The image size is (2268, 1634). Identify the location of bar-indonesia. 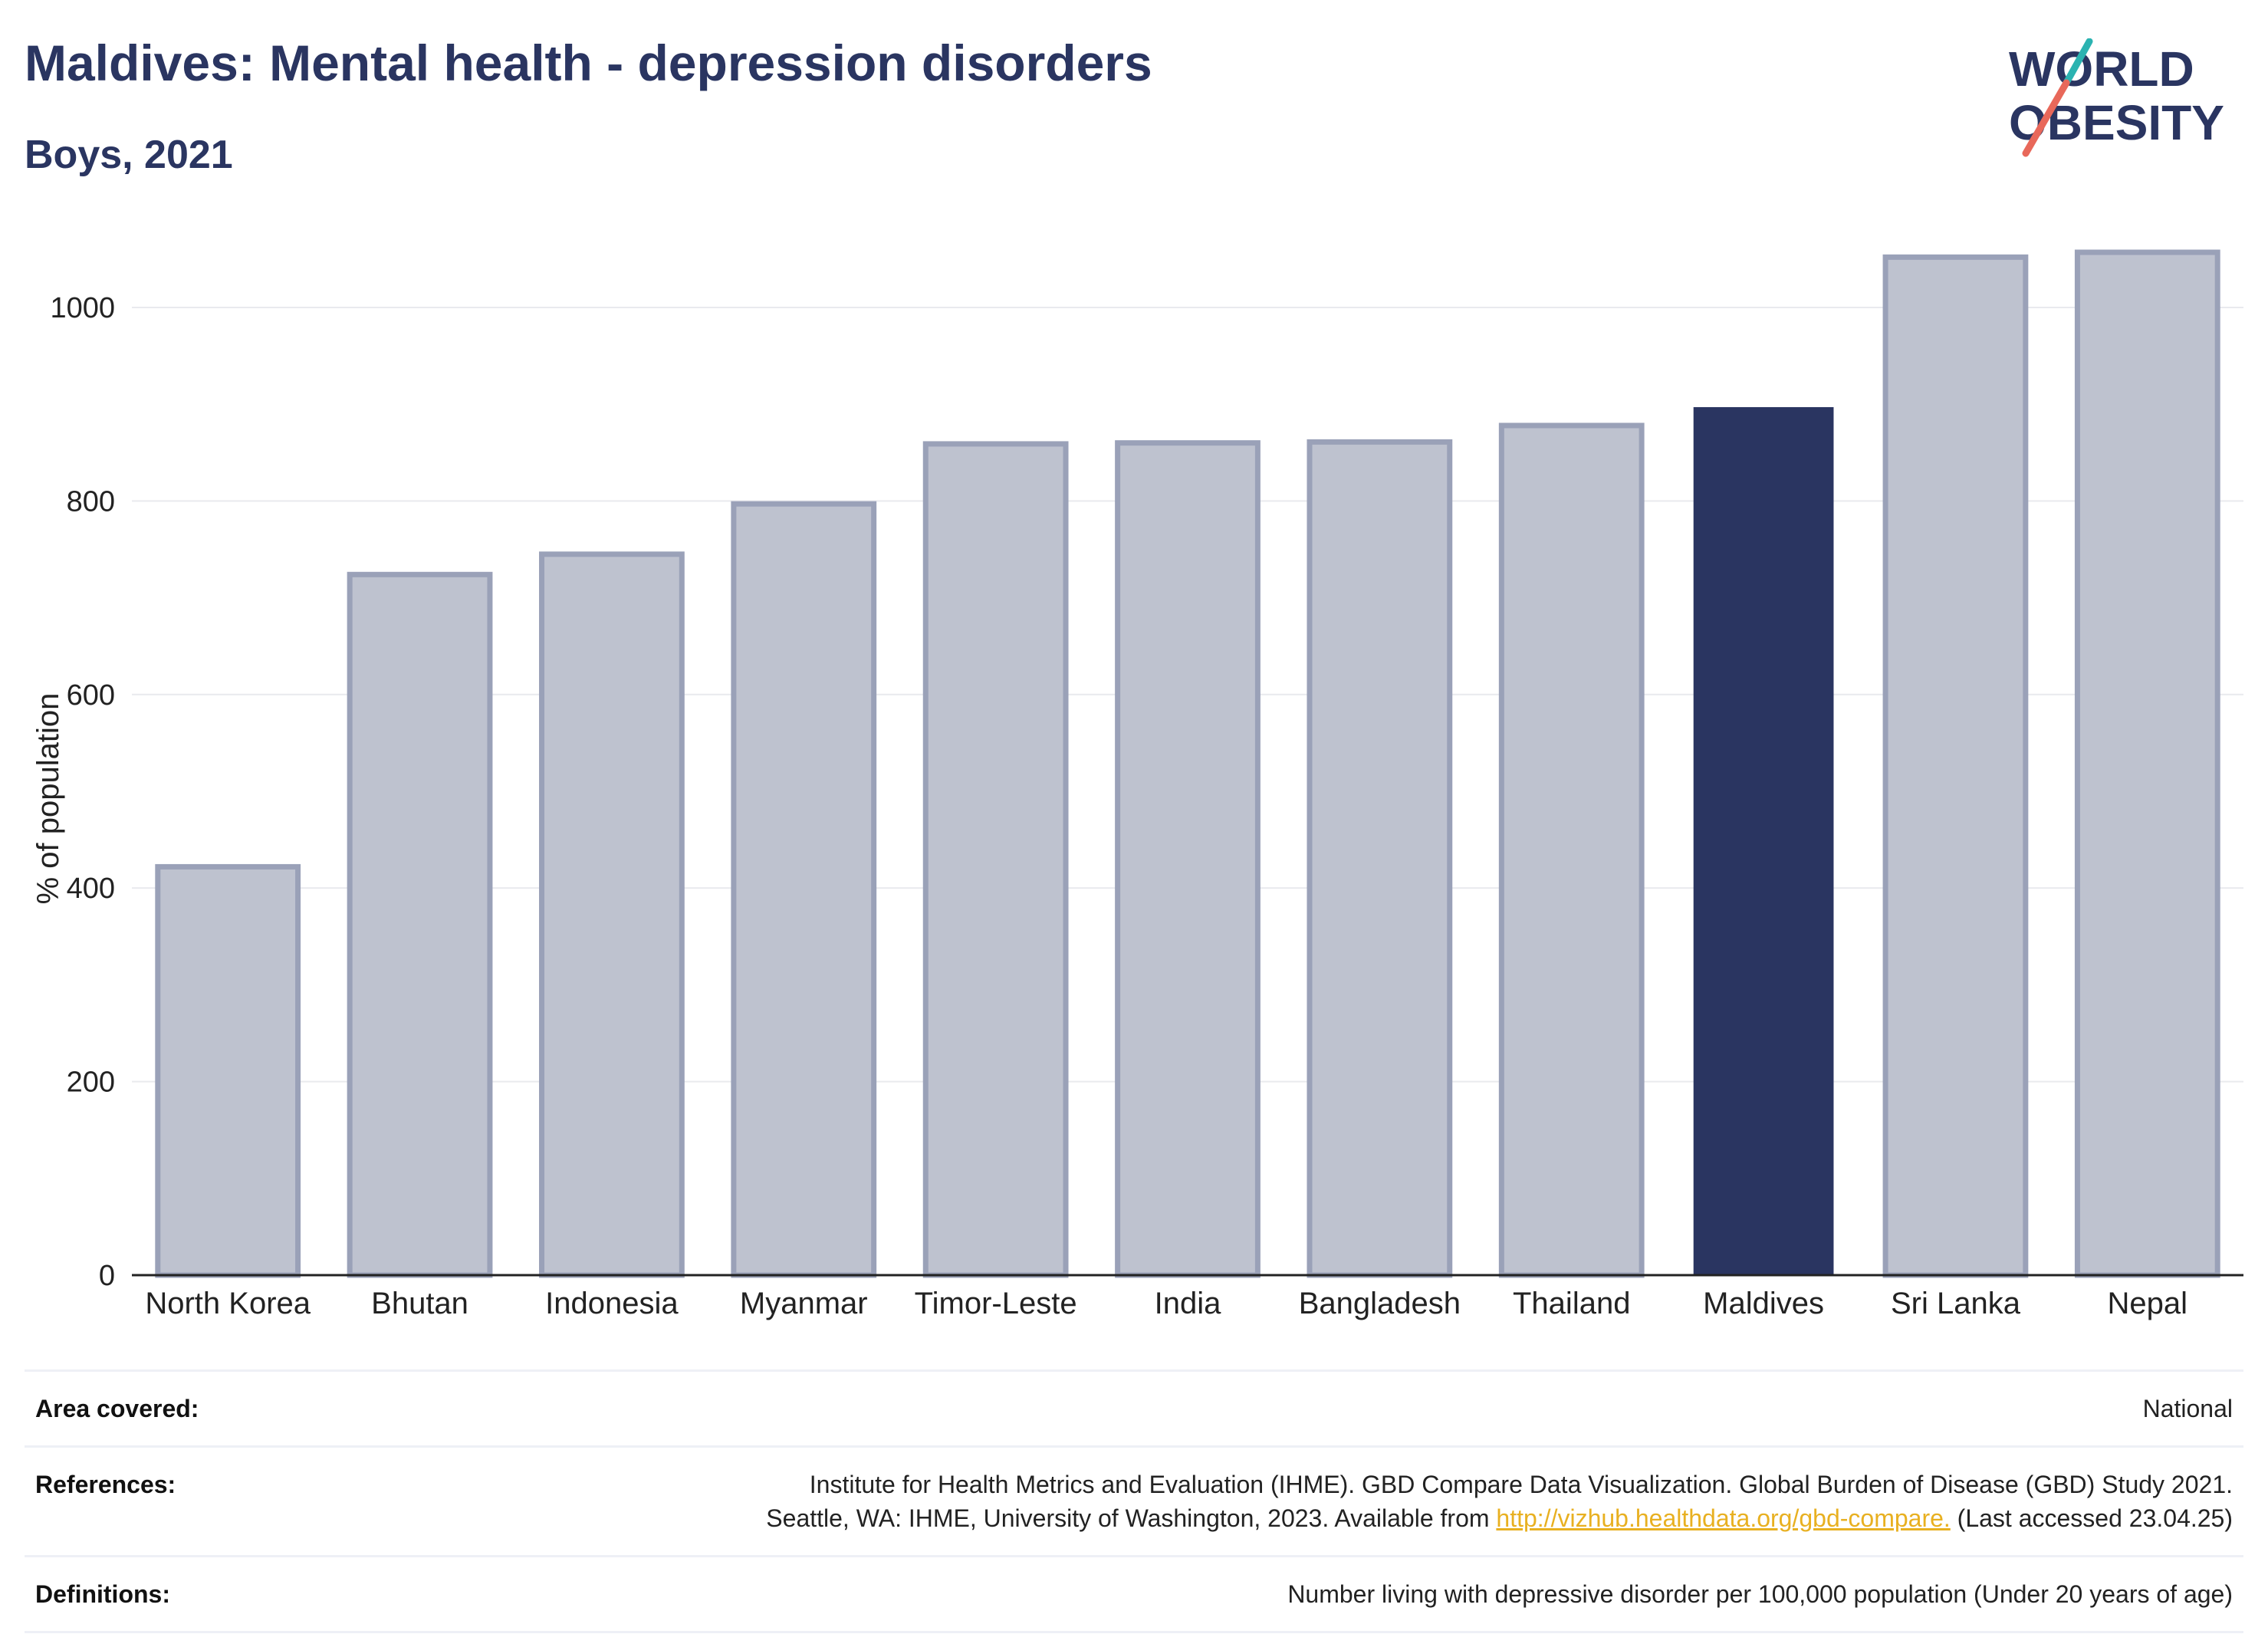
(612, 915).